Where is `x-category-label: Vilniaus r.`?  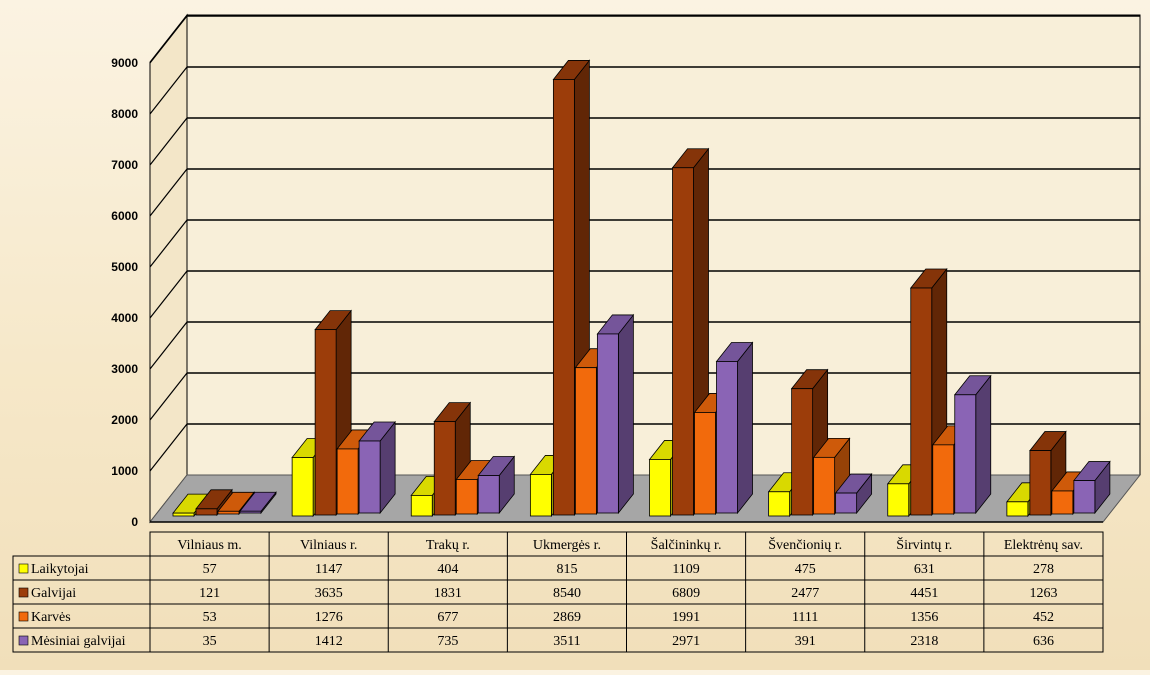 x-category-label: Vilniaus r. is located at coordinates (329, 545).